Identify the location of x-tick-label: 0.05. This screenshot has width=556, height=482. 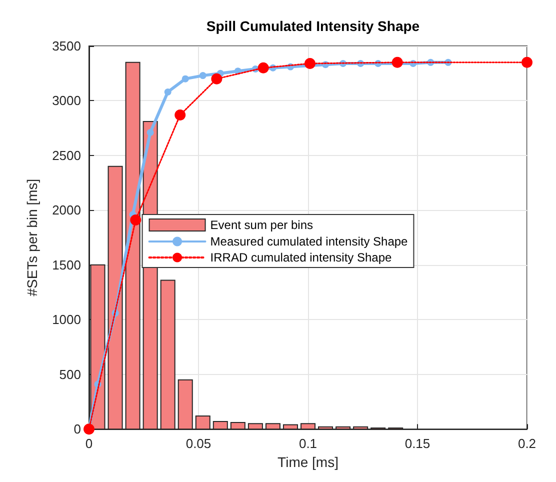
(199, 444).